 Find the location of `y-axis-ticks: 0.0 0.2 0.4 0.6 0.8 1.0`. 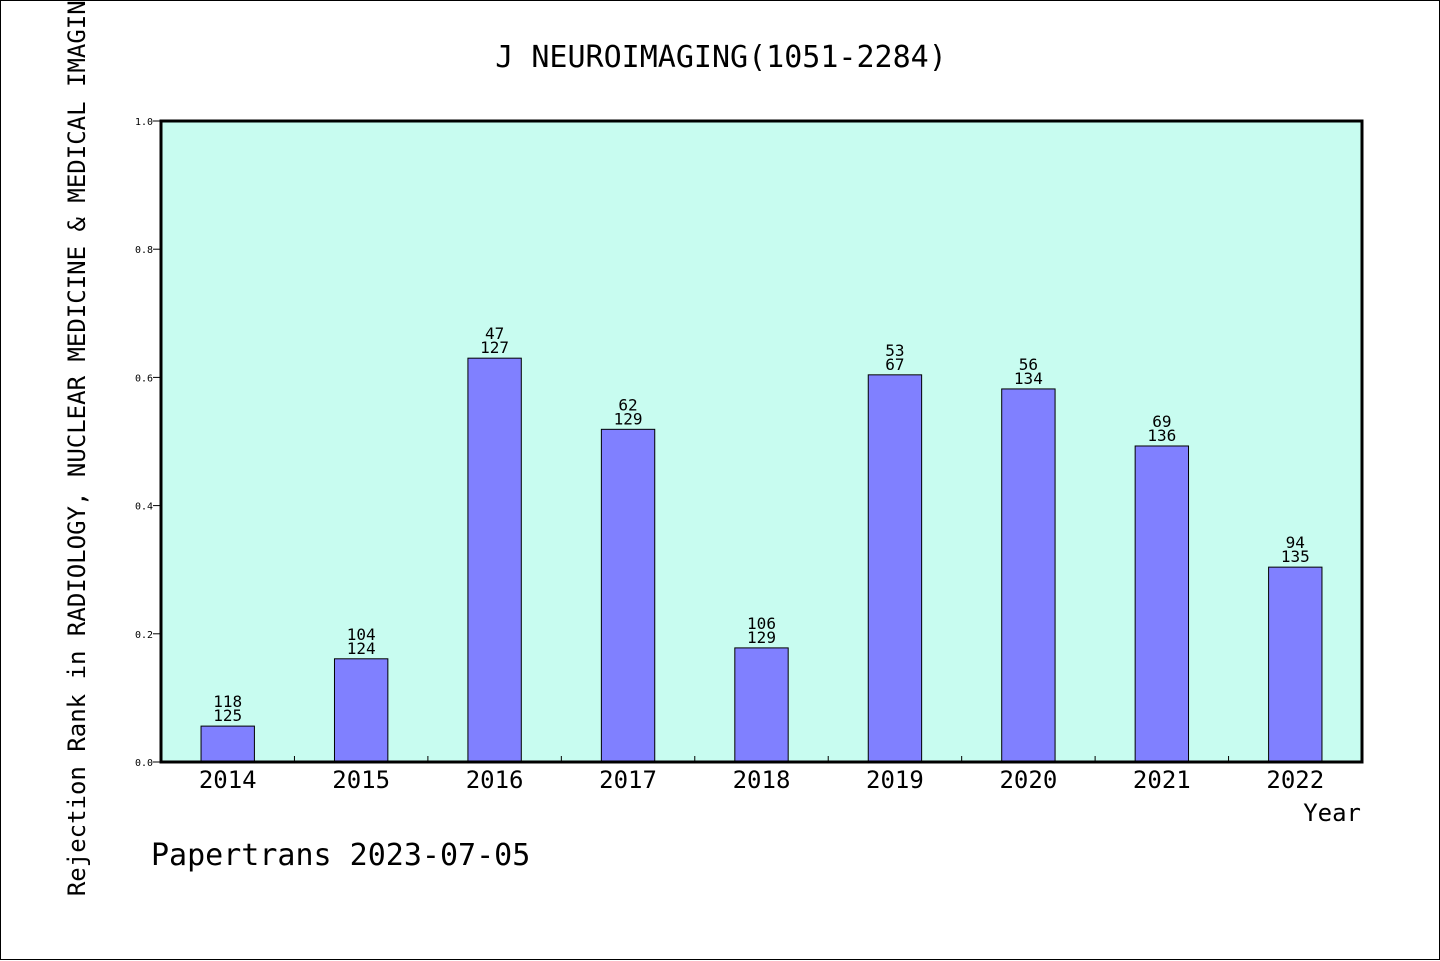

y-axis-ticks: 0.0 0.2 0.4 0.6 0.8 1.0 is located at coordinates (148, 443).